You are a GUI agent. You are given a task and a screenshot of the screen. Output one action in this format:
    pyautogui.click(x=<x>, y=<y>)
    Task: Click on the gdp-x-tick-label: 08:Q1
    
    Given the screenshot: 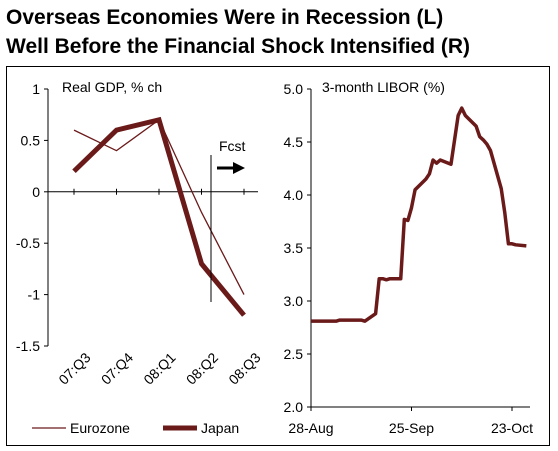 What is the action you would take?
    pyautogui.click(x=159, y=368)
    